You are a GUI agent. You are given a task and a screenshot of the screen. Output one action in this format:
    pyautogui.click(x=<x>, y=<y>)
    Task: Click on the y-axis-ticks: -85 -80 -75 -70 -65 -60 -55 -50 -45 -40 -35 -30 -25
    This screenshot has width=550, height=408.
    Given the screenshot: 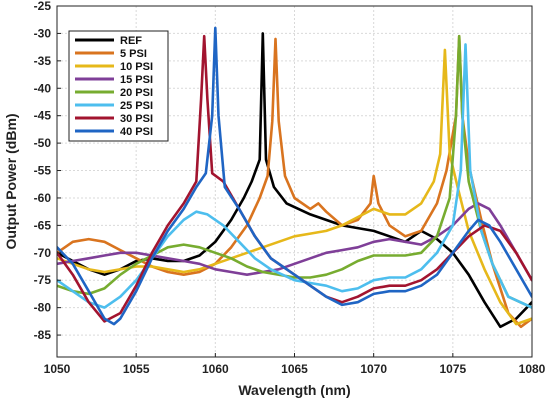 What is the action you would take?
    pyautogui.click(x=47, y=171)
    